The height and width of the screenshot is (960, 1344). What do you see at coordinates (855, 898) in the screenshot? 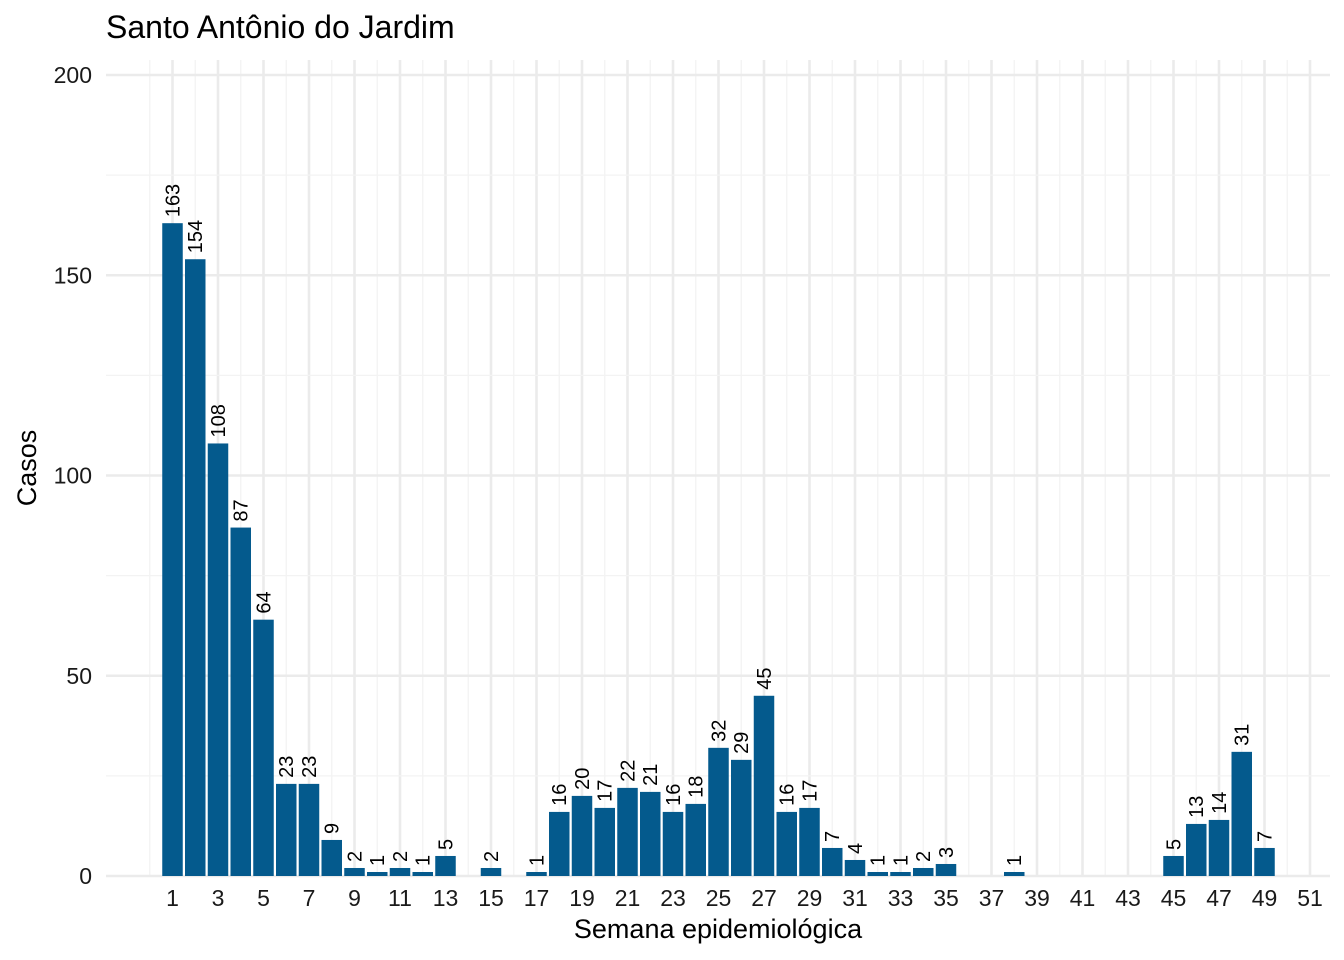
I see `x-tick-label: 31` at bounding box center [855, 898].